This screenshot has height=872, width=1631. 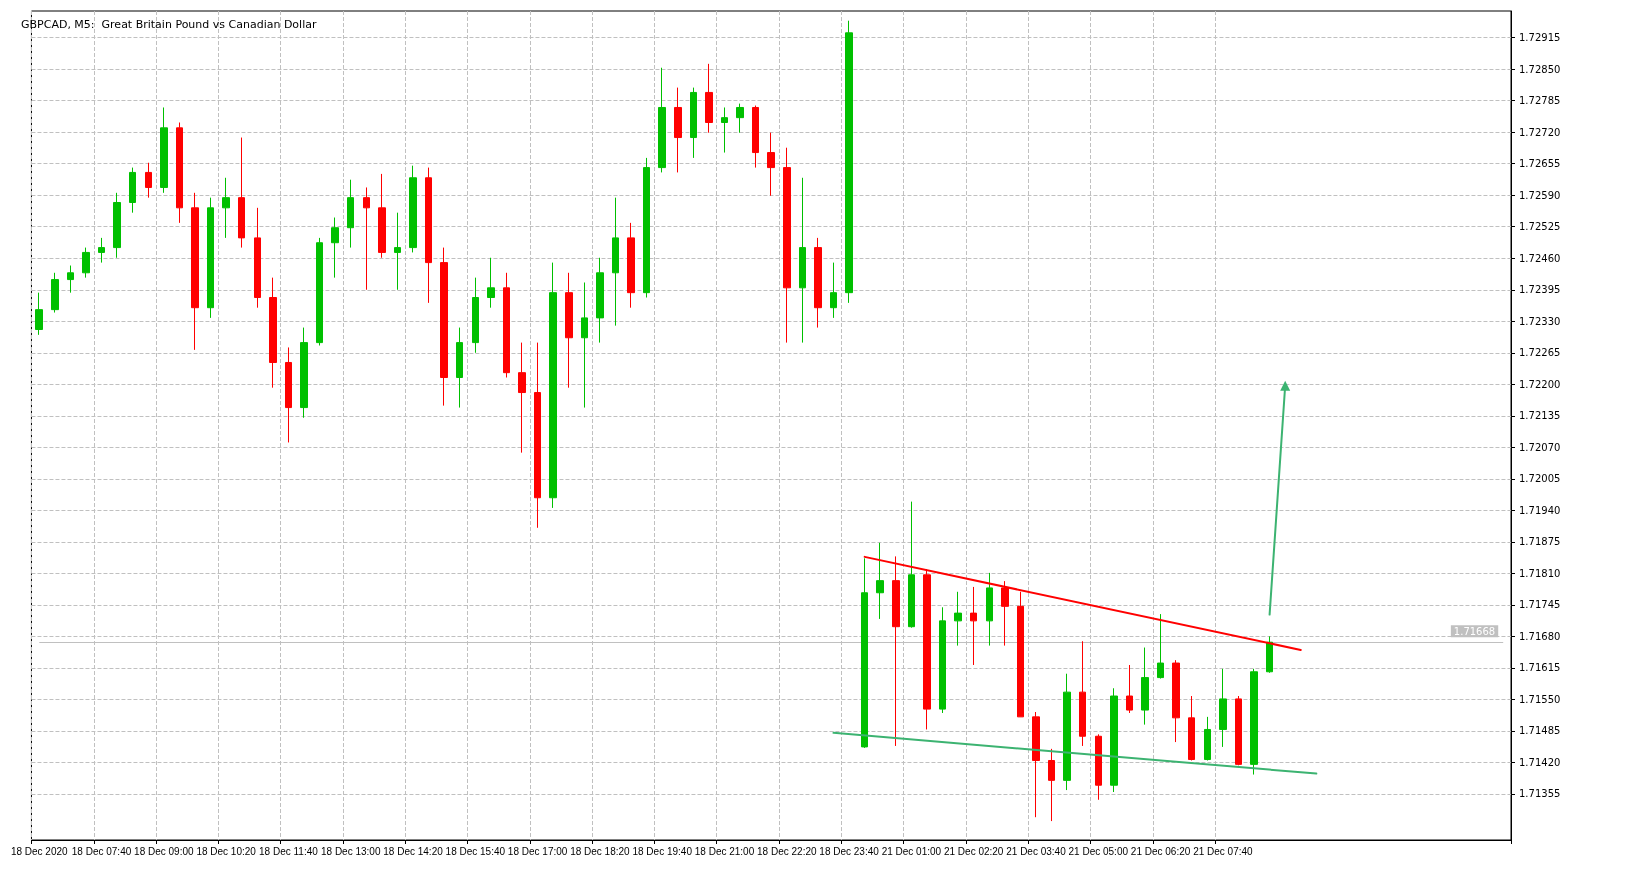 I want to click on x-tick-label: 21 Dec 05:00, so click(x=1098, y=851).